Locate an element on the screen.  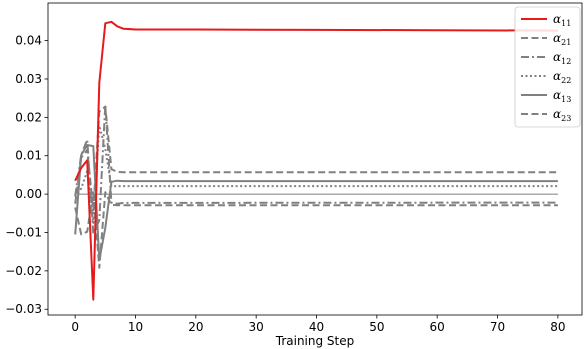
x-tick-label: 0 is located at coordinates (75, 327).